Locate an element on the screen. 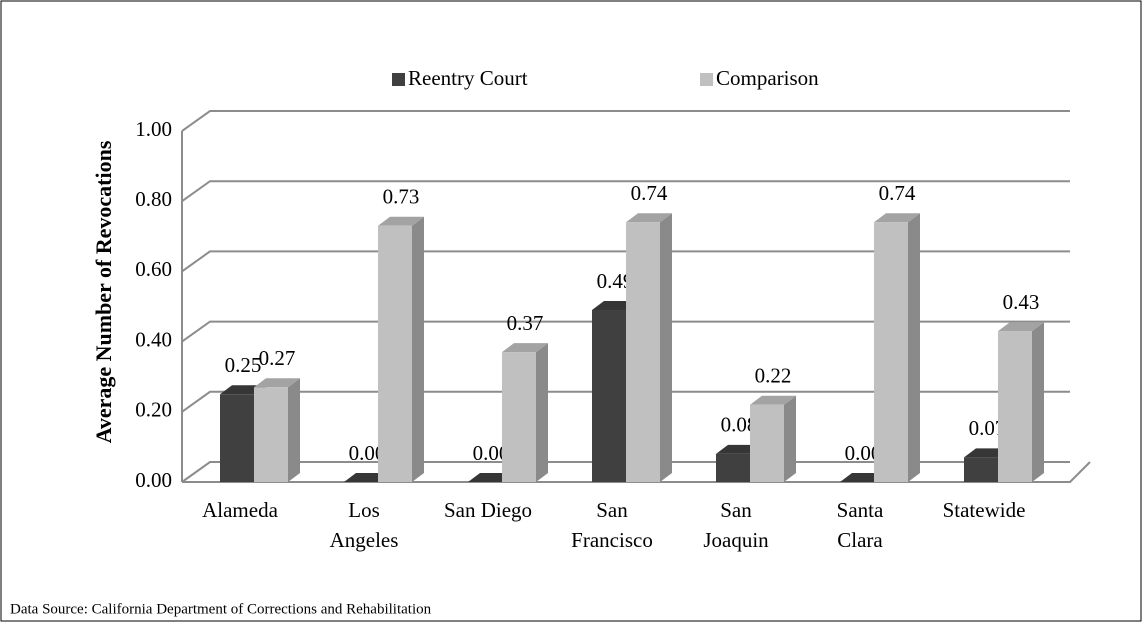  x-tick-label: San Joaquin is located at coordinates (736, 525).